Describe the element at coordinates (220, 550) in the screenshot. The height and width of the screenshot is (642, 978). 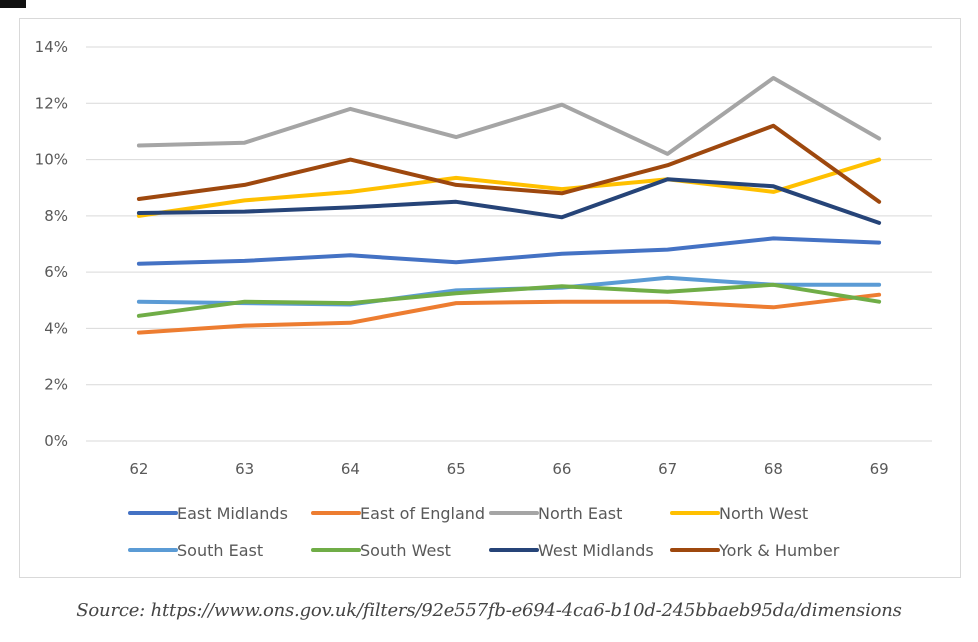
I see `legend-label: South East` at that location.